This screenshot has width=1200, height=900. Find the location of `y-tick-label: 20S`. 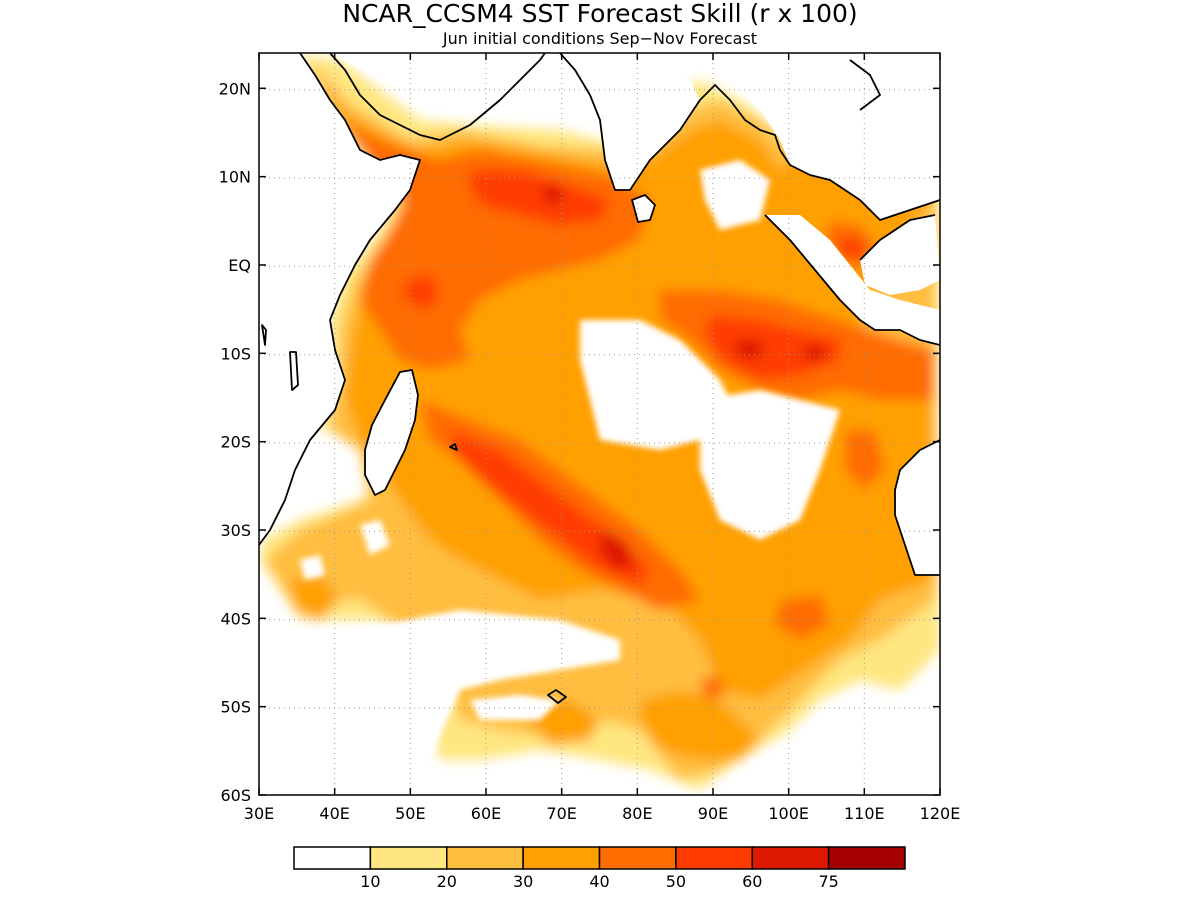

y-tick-label: 20S is located at coordinates (235, 442).